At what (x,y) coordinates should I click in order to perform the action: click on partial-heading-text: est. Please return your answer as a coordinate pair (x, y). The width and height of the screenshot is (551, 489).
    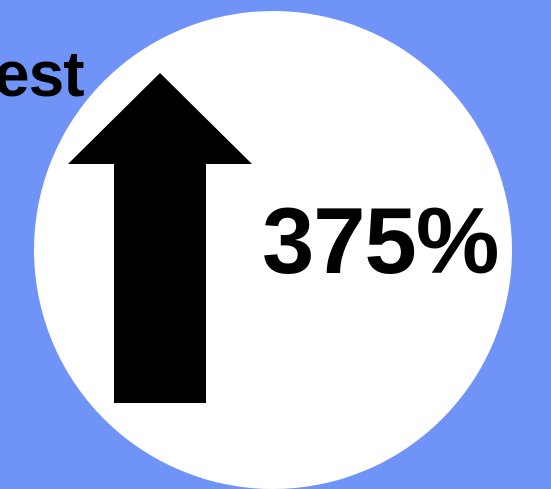
    Looking at the image, I should click on (42, 74).